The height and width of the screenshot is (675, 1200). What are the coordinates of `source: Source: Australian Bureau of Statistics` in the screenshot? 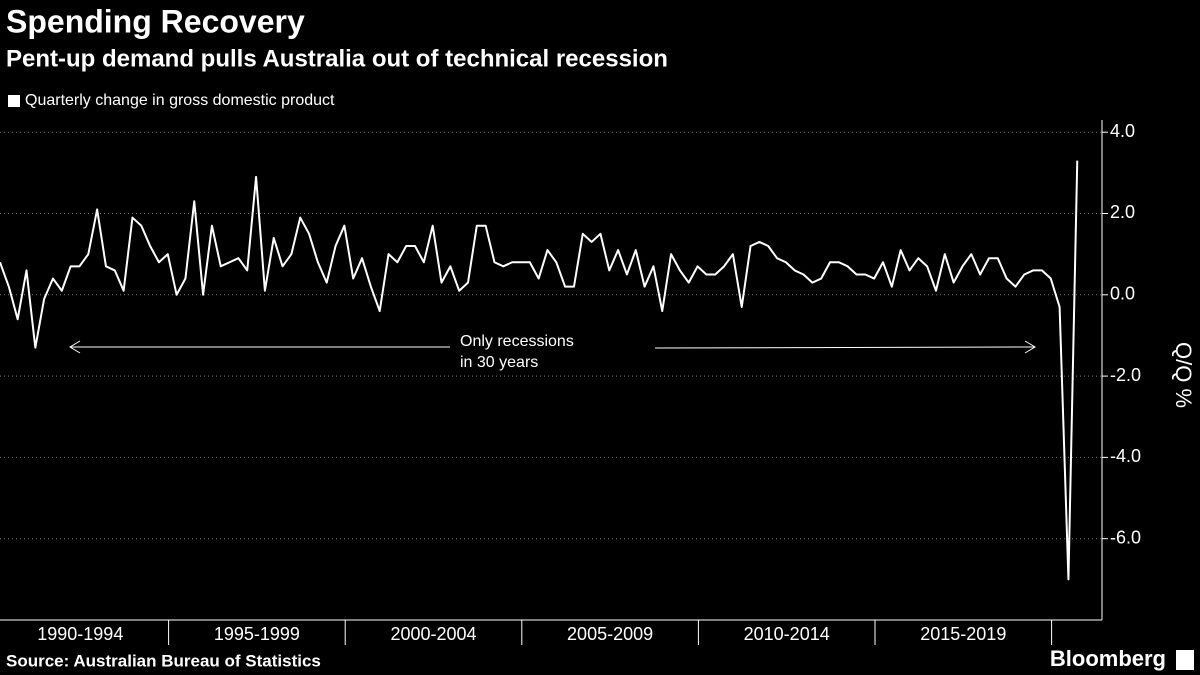 It's located at (163, 660).